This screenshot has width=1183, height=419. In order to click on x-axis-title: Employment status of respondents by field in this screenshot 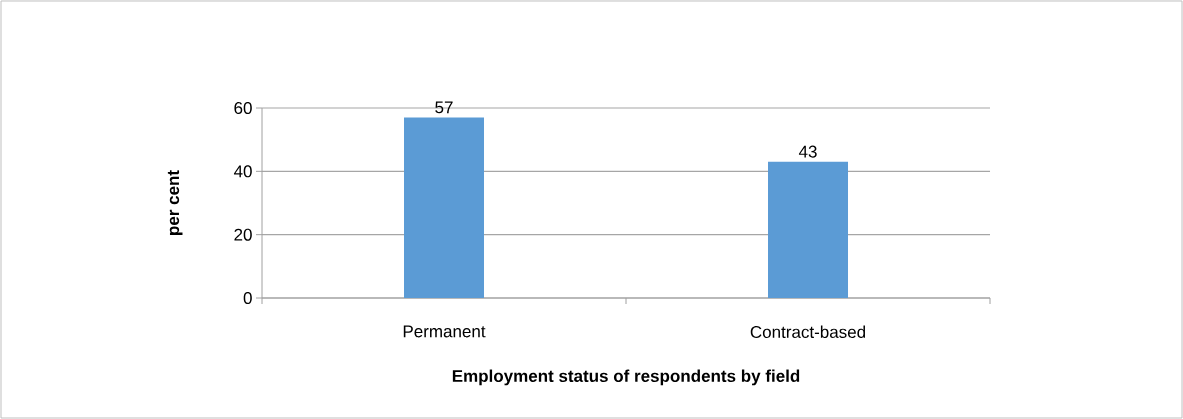, I will do `click(626, 377)`.